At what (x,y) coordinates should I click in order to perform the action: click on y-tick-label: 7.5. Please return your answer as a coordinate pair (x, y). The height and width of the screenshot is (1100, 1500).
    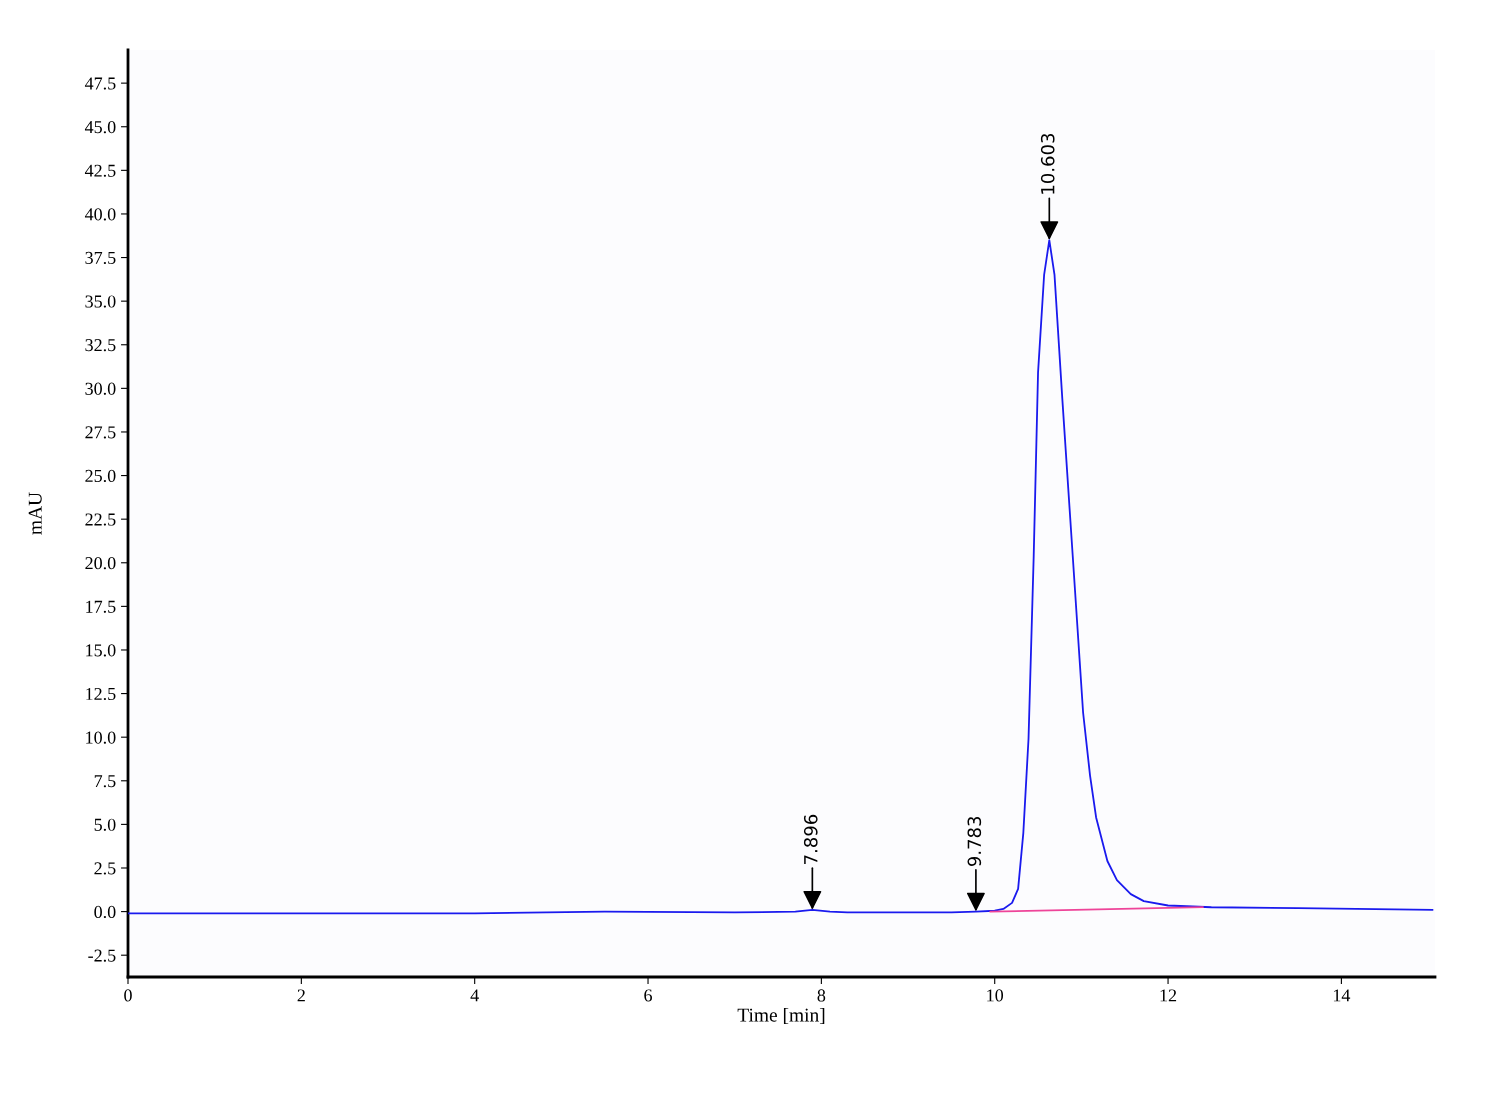
    Looking at the image, I should click on (105, 781).